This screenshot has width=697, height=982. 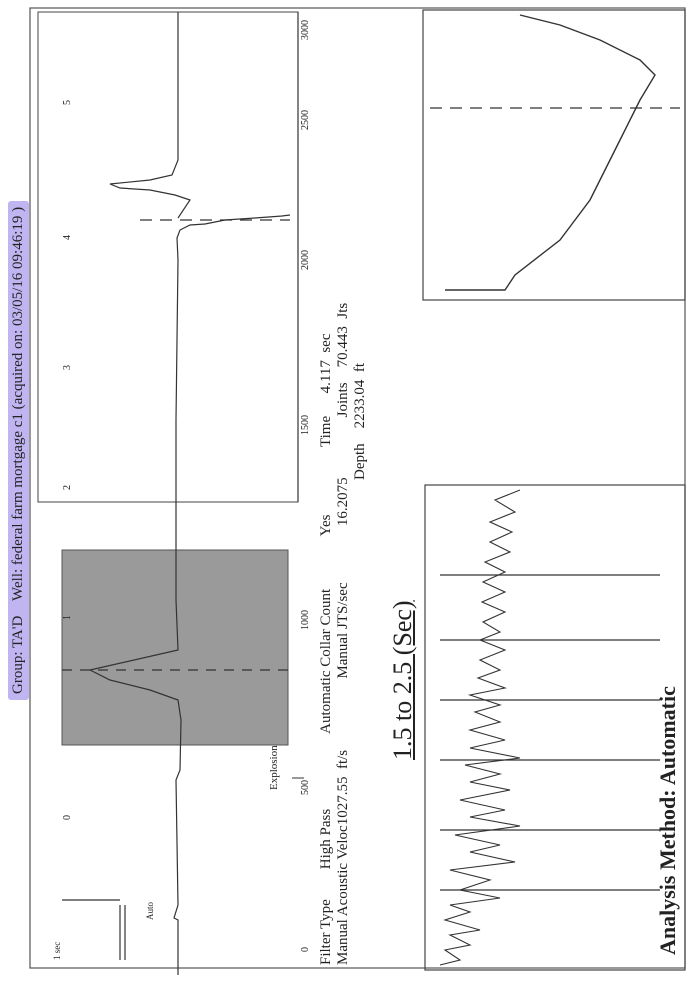 What do you see at coordinates (326, 431) in the screenshot?
I see `time-label: Time` at bounding box center [326, 431].